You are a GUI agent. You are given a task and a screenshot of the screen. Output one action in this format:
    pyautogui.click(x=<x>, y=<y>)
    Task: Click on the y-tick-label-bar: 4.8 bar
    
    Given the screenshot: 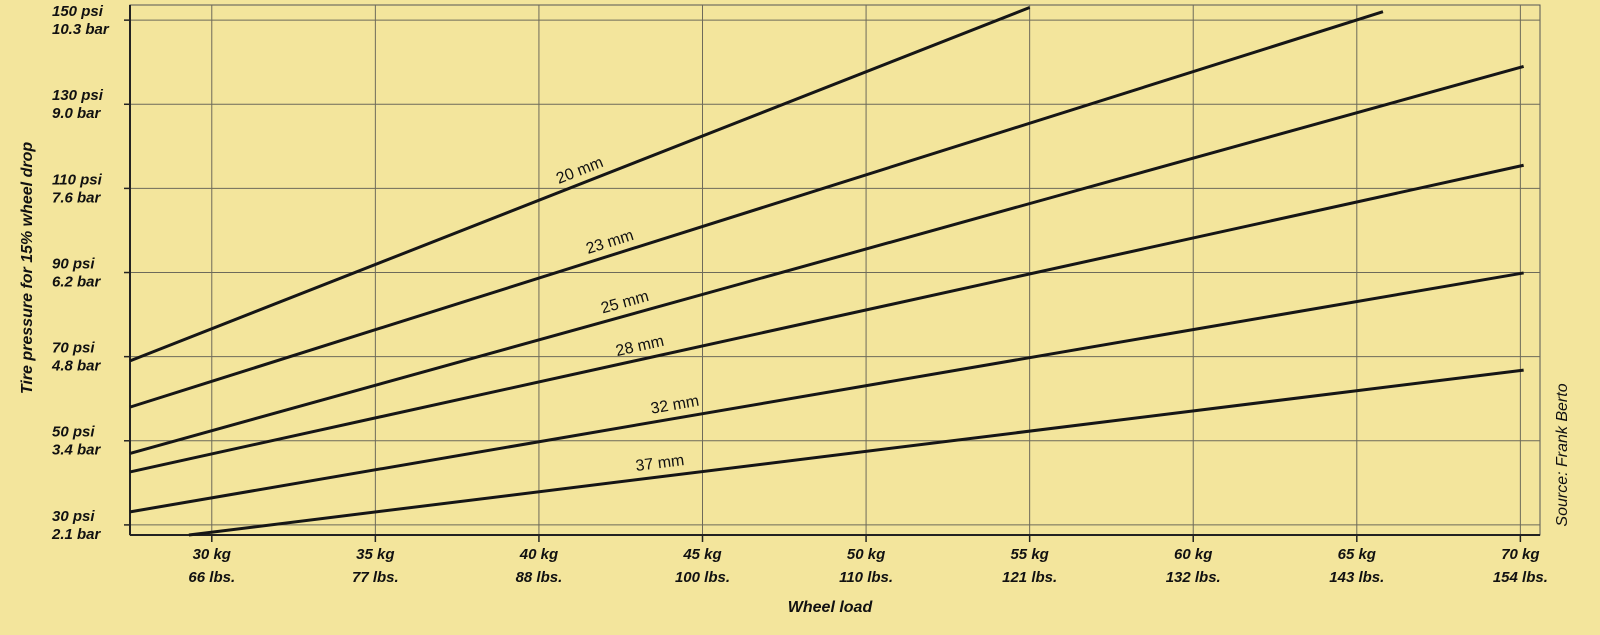 What is the action you would take?
    pyautogui.click(x=76, y=366)
    